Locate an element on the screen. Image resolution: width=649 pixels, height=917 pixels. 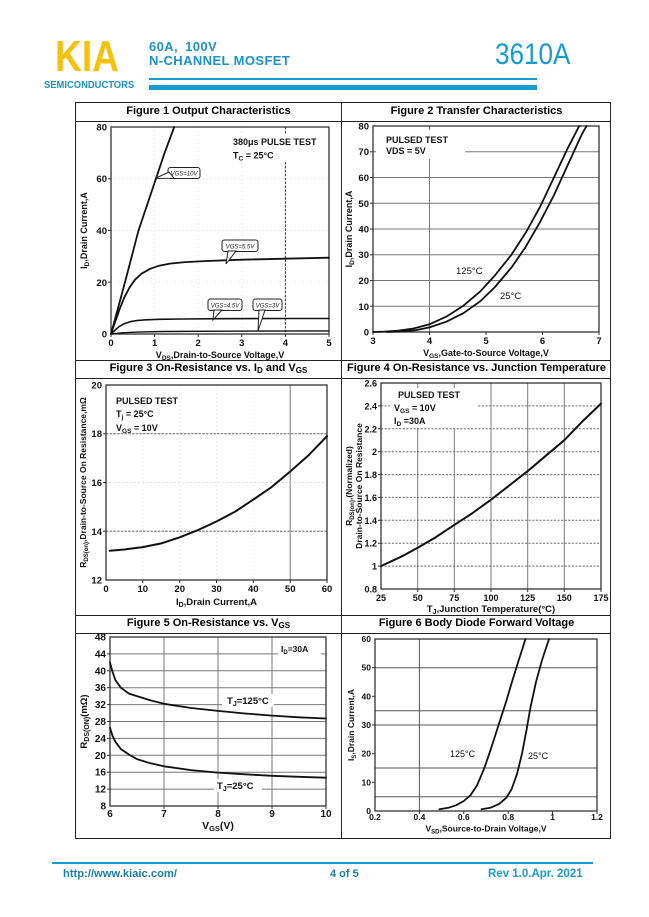
svg-text: 36 is located at coordinates (101, 688).